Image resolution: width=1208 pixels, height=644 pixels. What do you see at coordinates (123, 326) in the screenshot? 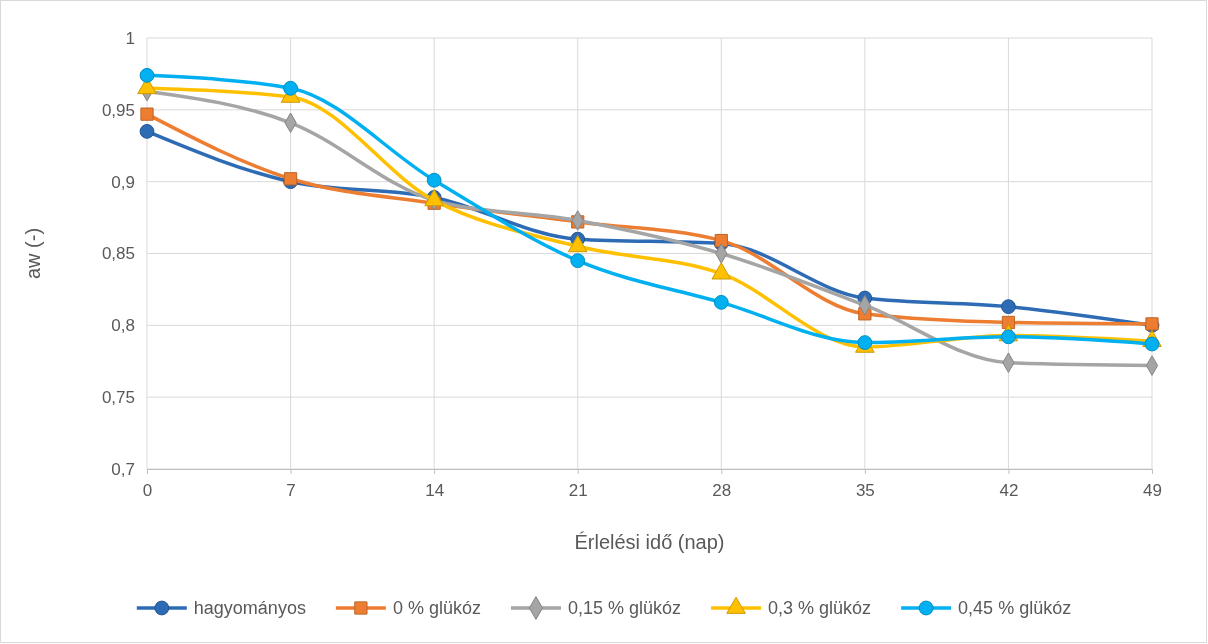
I see `y-tick-label: 0,8` at bounding box center [123, 326].